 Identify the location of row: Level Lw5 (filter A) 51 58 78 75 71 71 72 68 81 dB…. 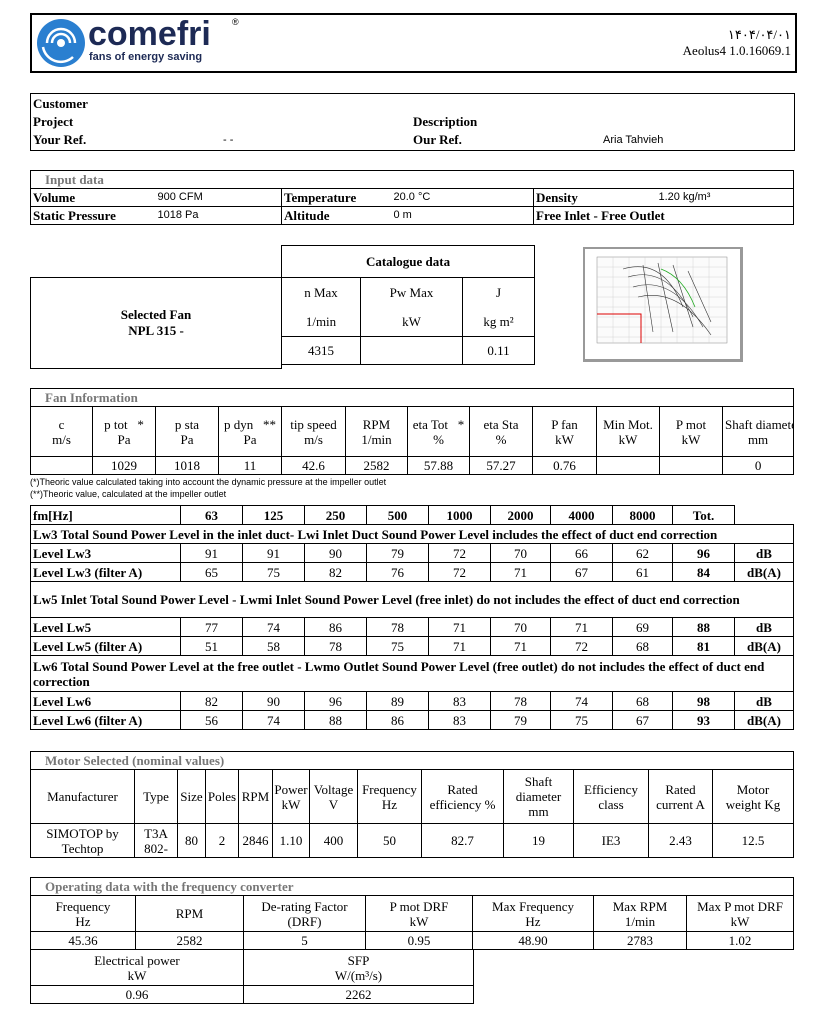
(412, 646).